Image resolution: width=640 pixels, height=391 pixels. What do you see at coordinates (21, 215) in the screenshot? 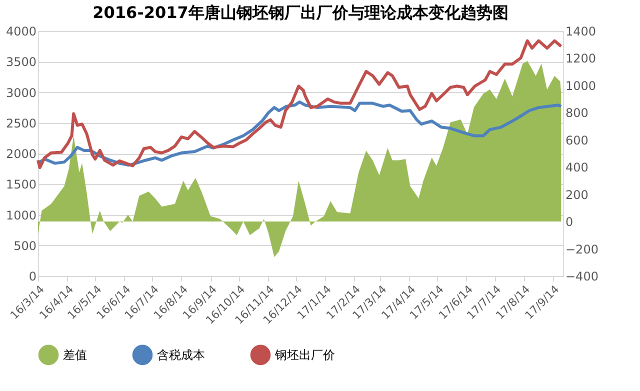
I see `y-tick-label: 1000` at bounding box center [21, 215].